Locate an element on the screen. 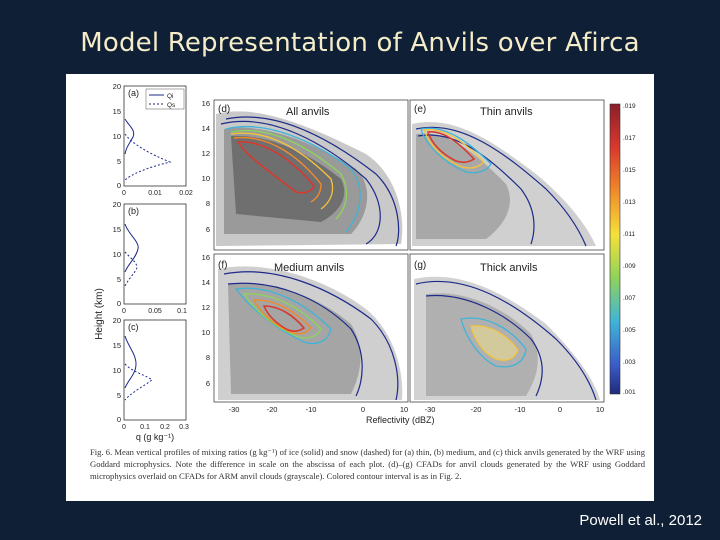 This screenshot has width=720, height=540. profile-panel-a: (a) 20 15 10 5 0 0 0.01 0.02 Qi Qs is located at coordinates (153, 139).